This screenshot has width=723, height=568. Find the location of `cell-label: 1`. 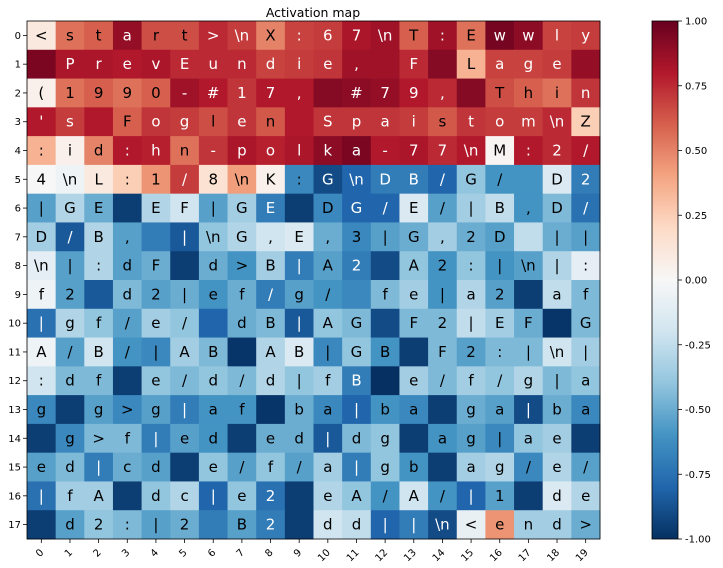

cell-label: 1 is located at coordinates (500, 496).